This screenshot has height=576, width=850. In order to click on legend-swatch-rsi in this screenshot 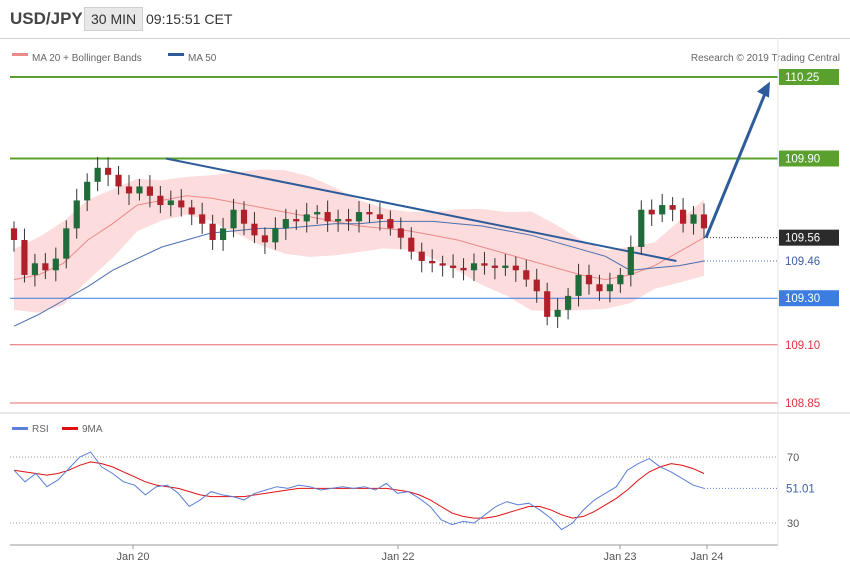, I will do `click(20, 428)`.